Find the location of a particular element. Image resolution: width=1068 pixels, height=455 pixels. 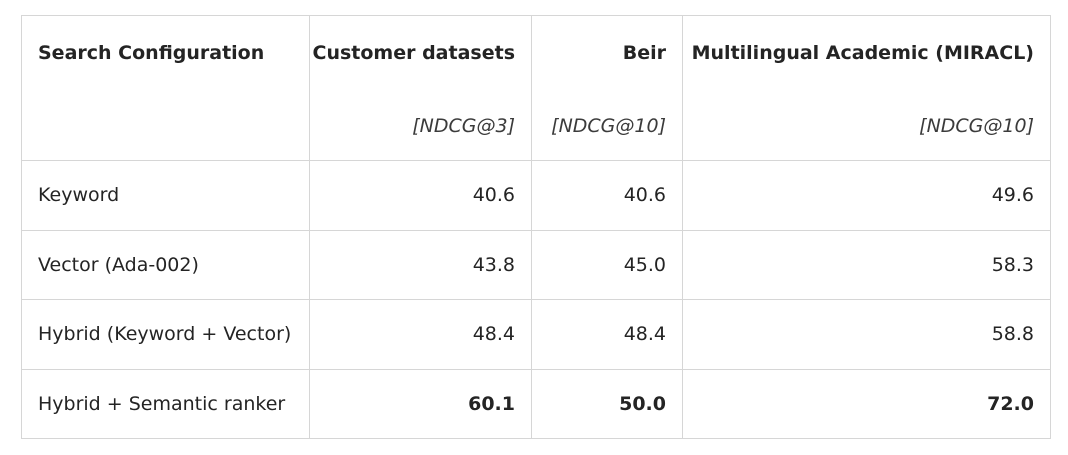

cell-config: Keyword is located at coordinates (165, 195).